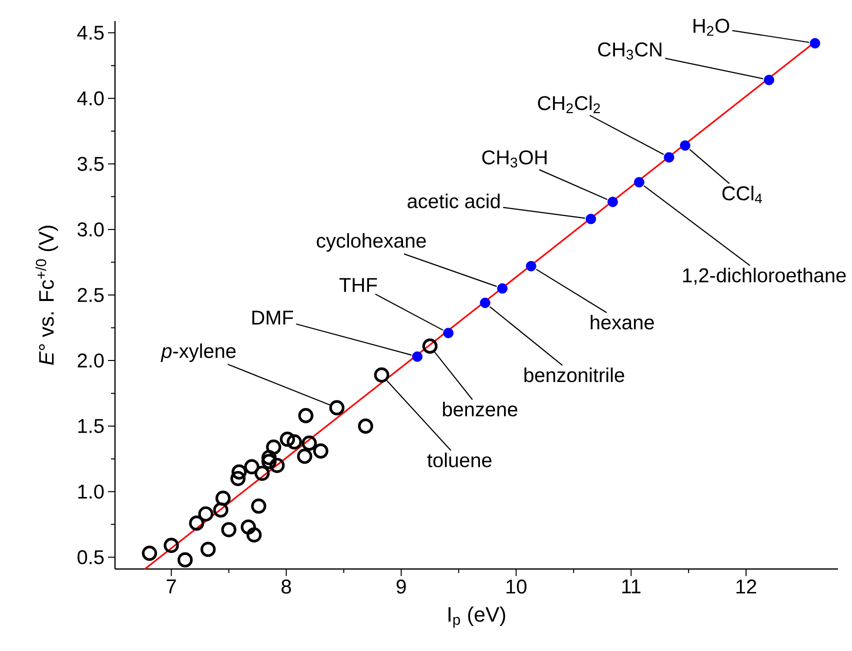  Describe the element at coordinates (171, 587) in the screenshot. I see `x-tick-label: 7` at that location.